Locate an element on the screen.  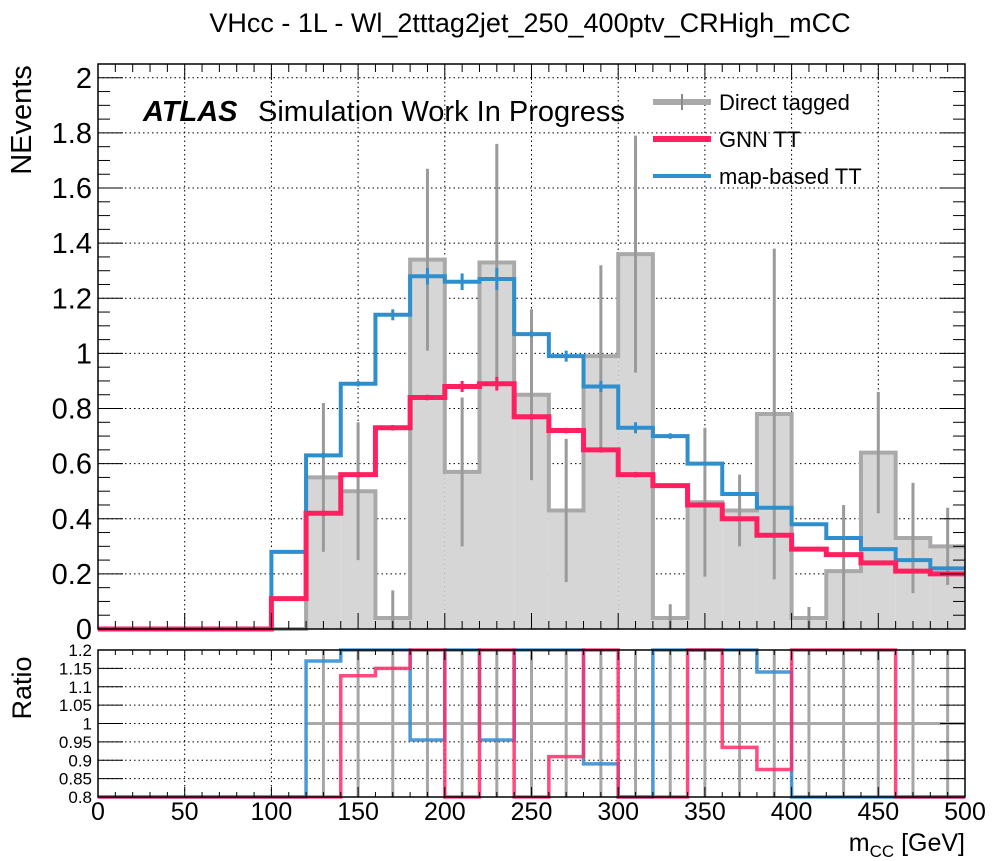
y-tick-label: 2 is located at coordinates (84, 79).